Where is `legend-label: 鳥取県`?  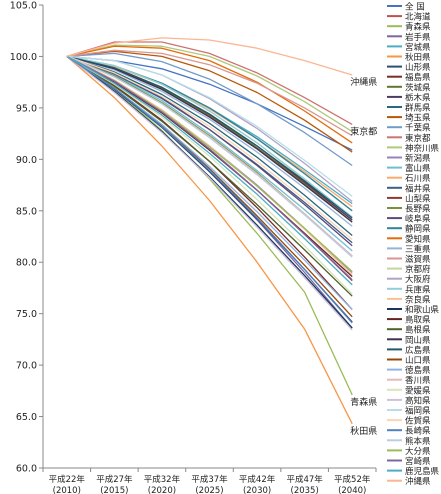 legend-label: 鳥取県 is located at coordinates (418, 320).